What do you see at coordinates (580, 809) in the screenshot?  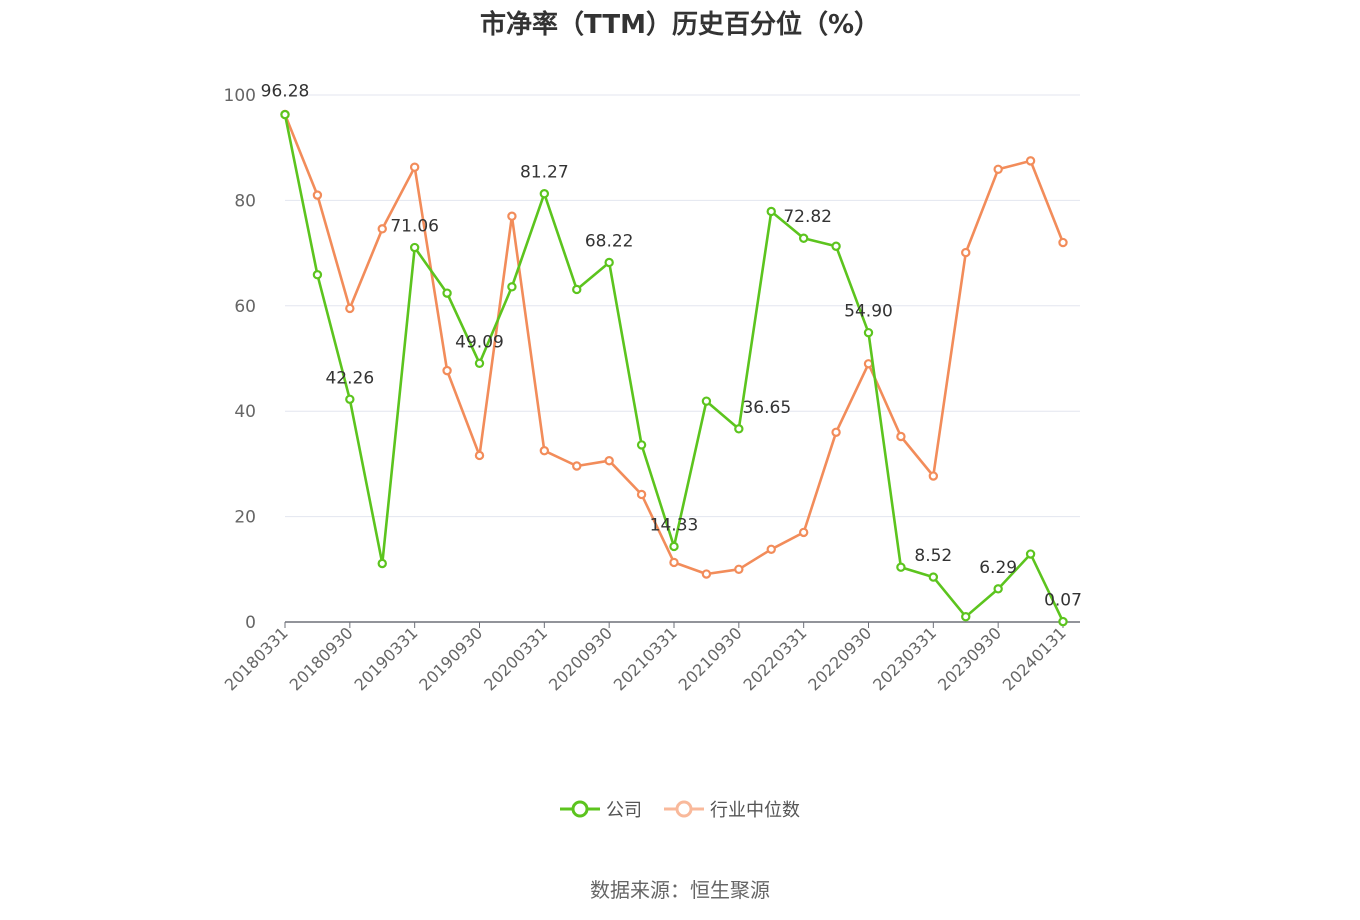 I see `legend-company-icon` at bounding box center [580, 809].